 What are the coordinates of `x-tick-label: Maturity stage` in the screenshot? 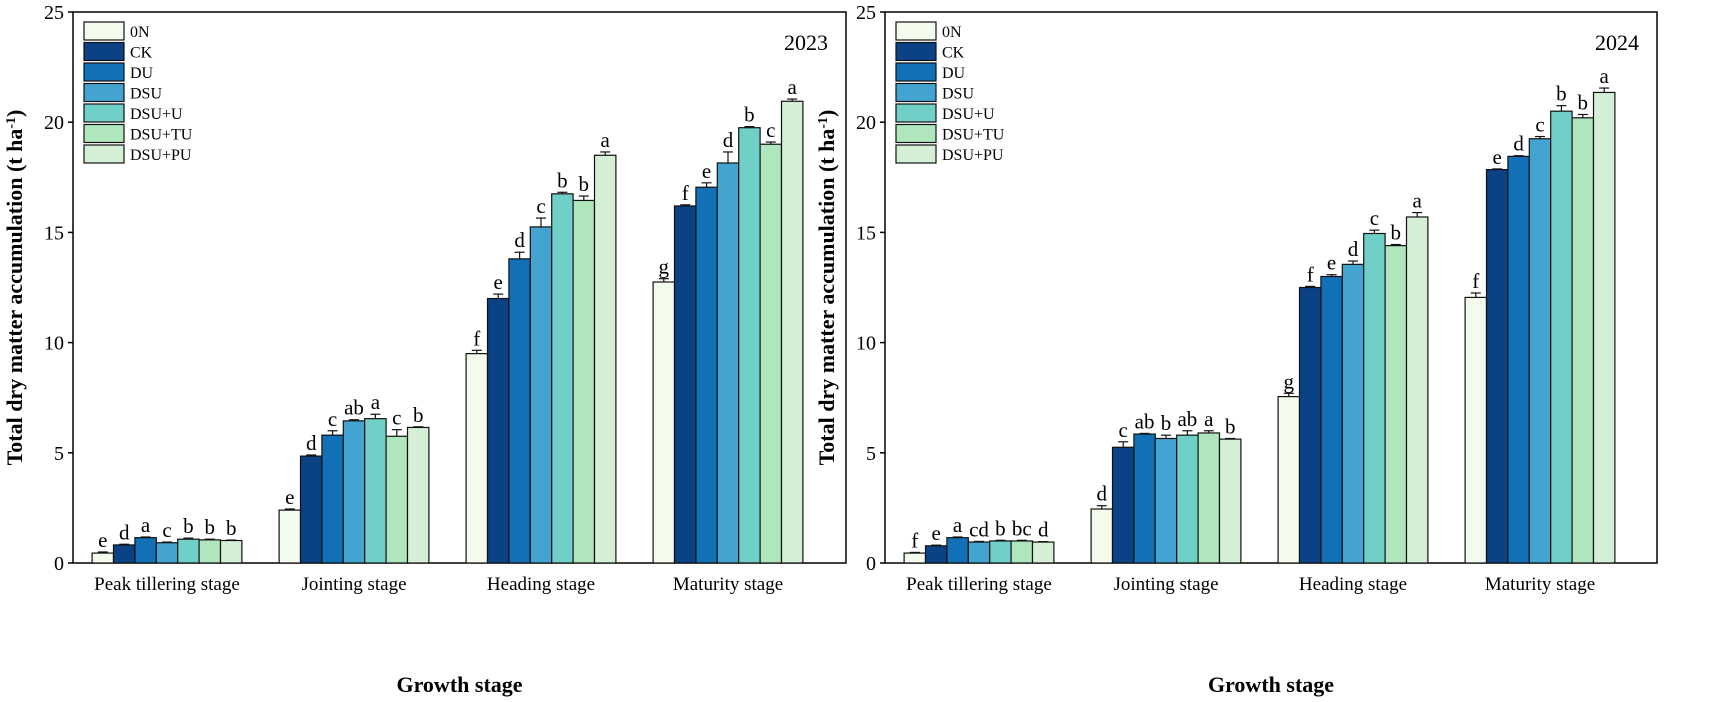 It's located at (728, 584).